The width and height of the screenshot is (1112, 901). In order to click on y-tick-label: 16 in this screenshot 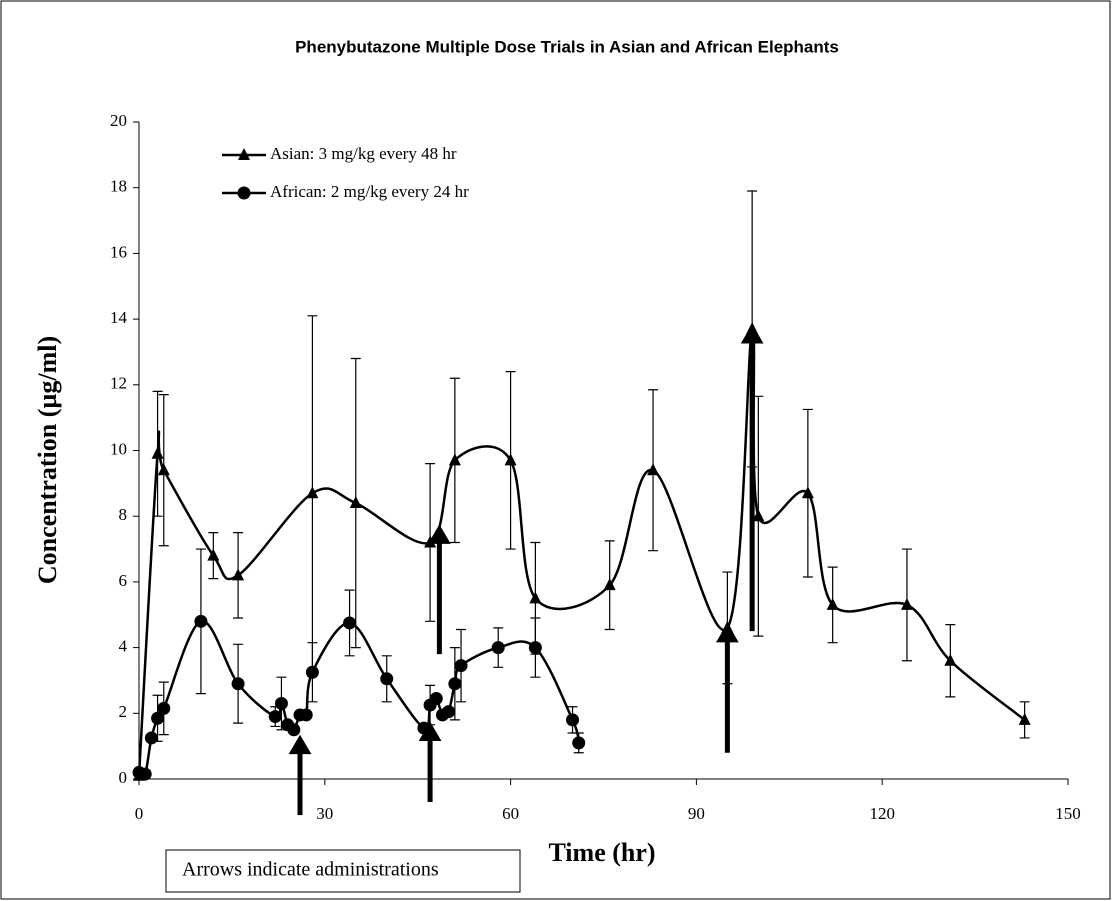, I will do `click(118, 251)`.